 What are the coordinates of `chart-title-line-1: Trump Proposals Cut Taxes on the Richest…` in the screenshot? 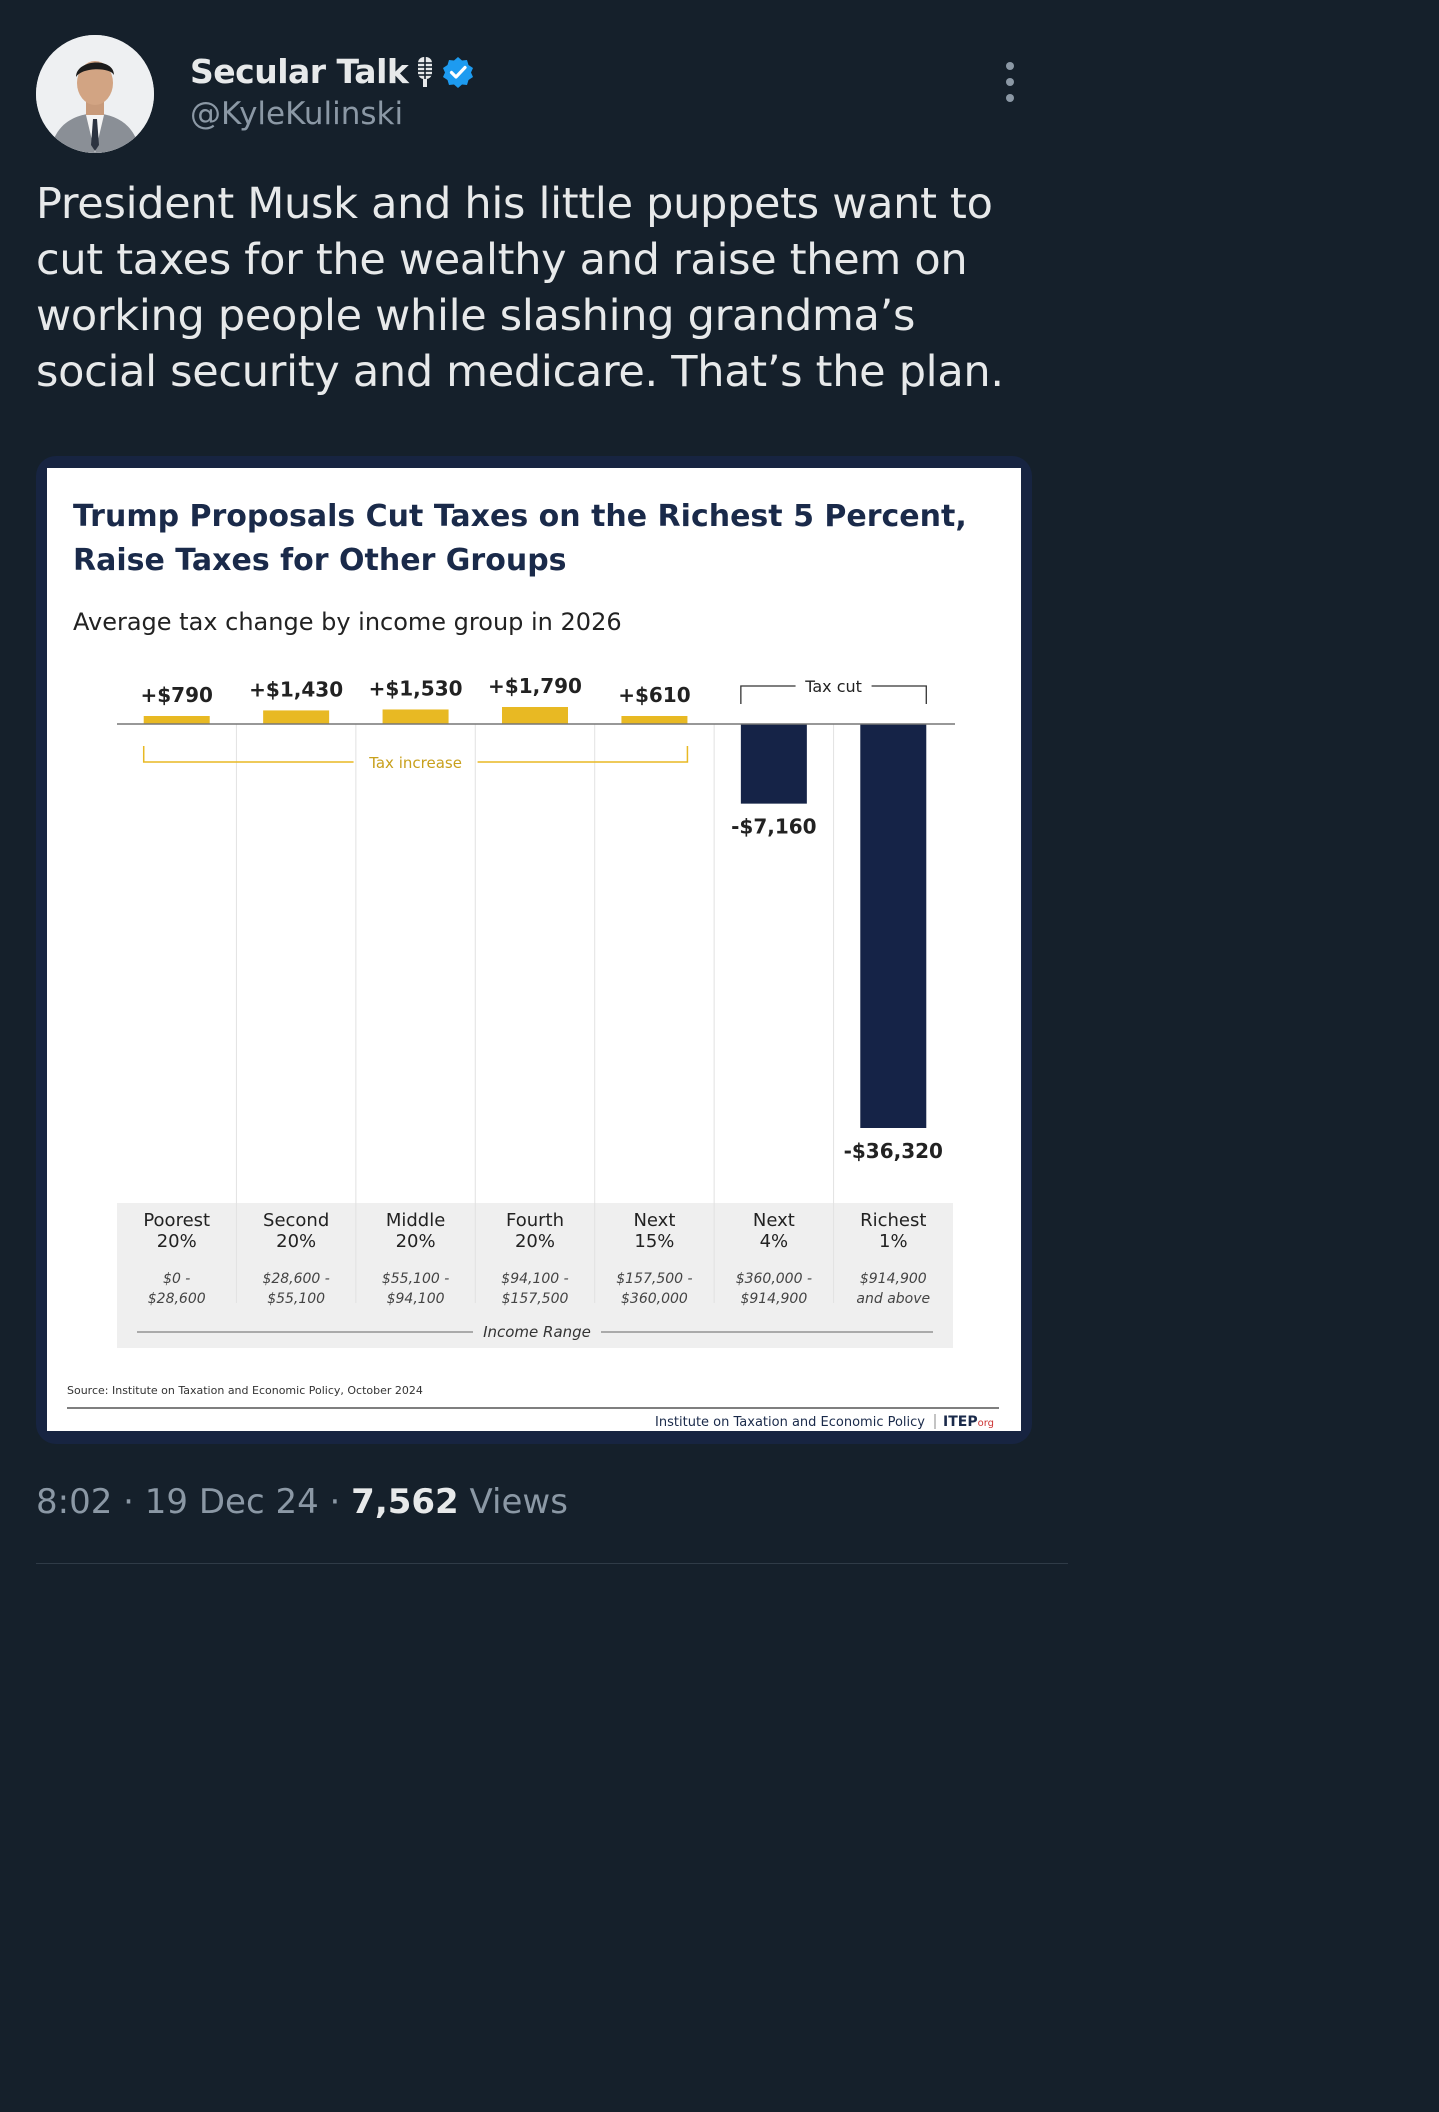 It's located at (520, 516).